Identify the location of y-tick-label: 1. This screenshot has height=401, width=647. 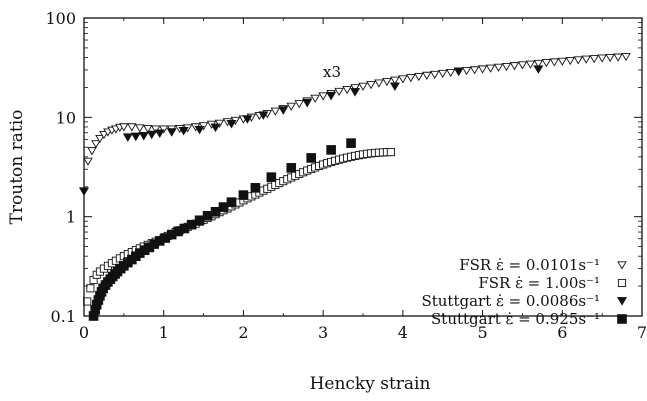
(71, 217).